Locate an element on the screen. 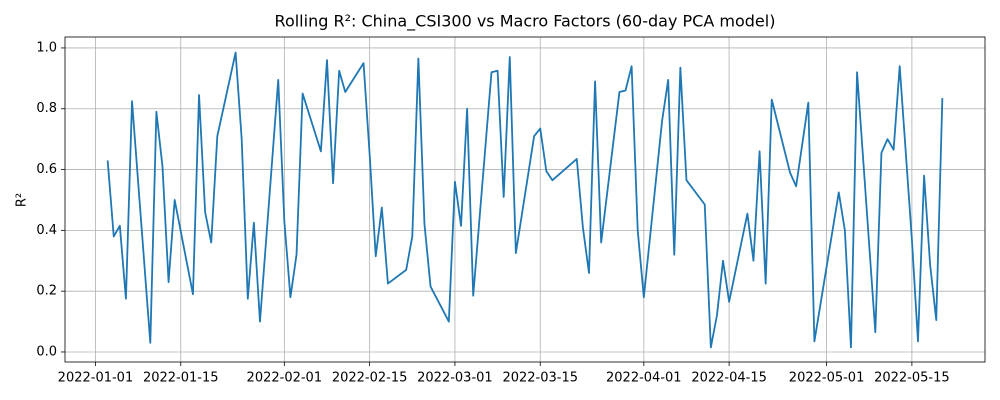  x-tick-label: 2022-02-15 is located at coordinates (370, 378).